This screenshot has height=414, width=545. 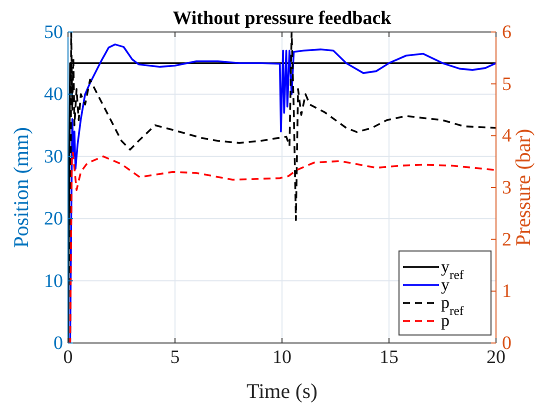 I want to click on x-tick-label: 20, so click(x=496, y=357).